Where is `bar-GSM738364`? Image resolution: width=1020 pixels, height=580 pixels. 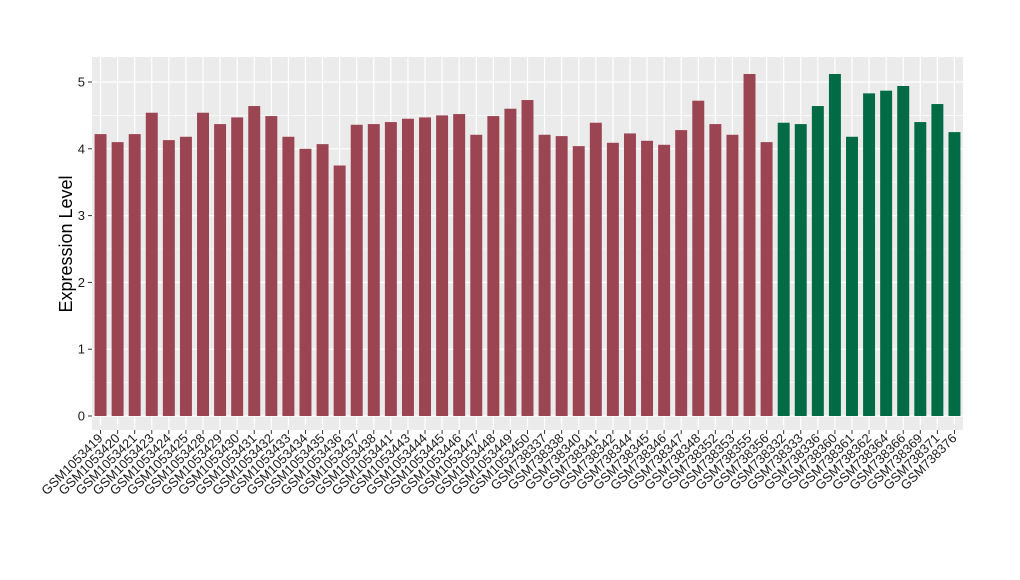
bar-GSM738364 is located at coordinates (886, 253).